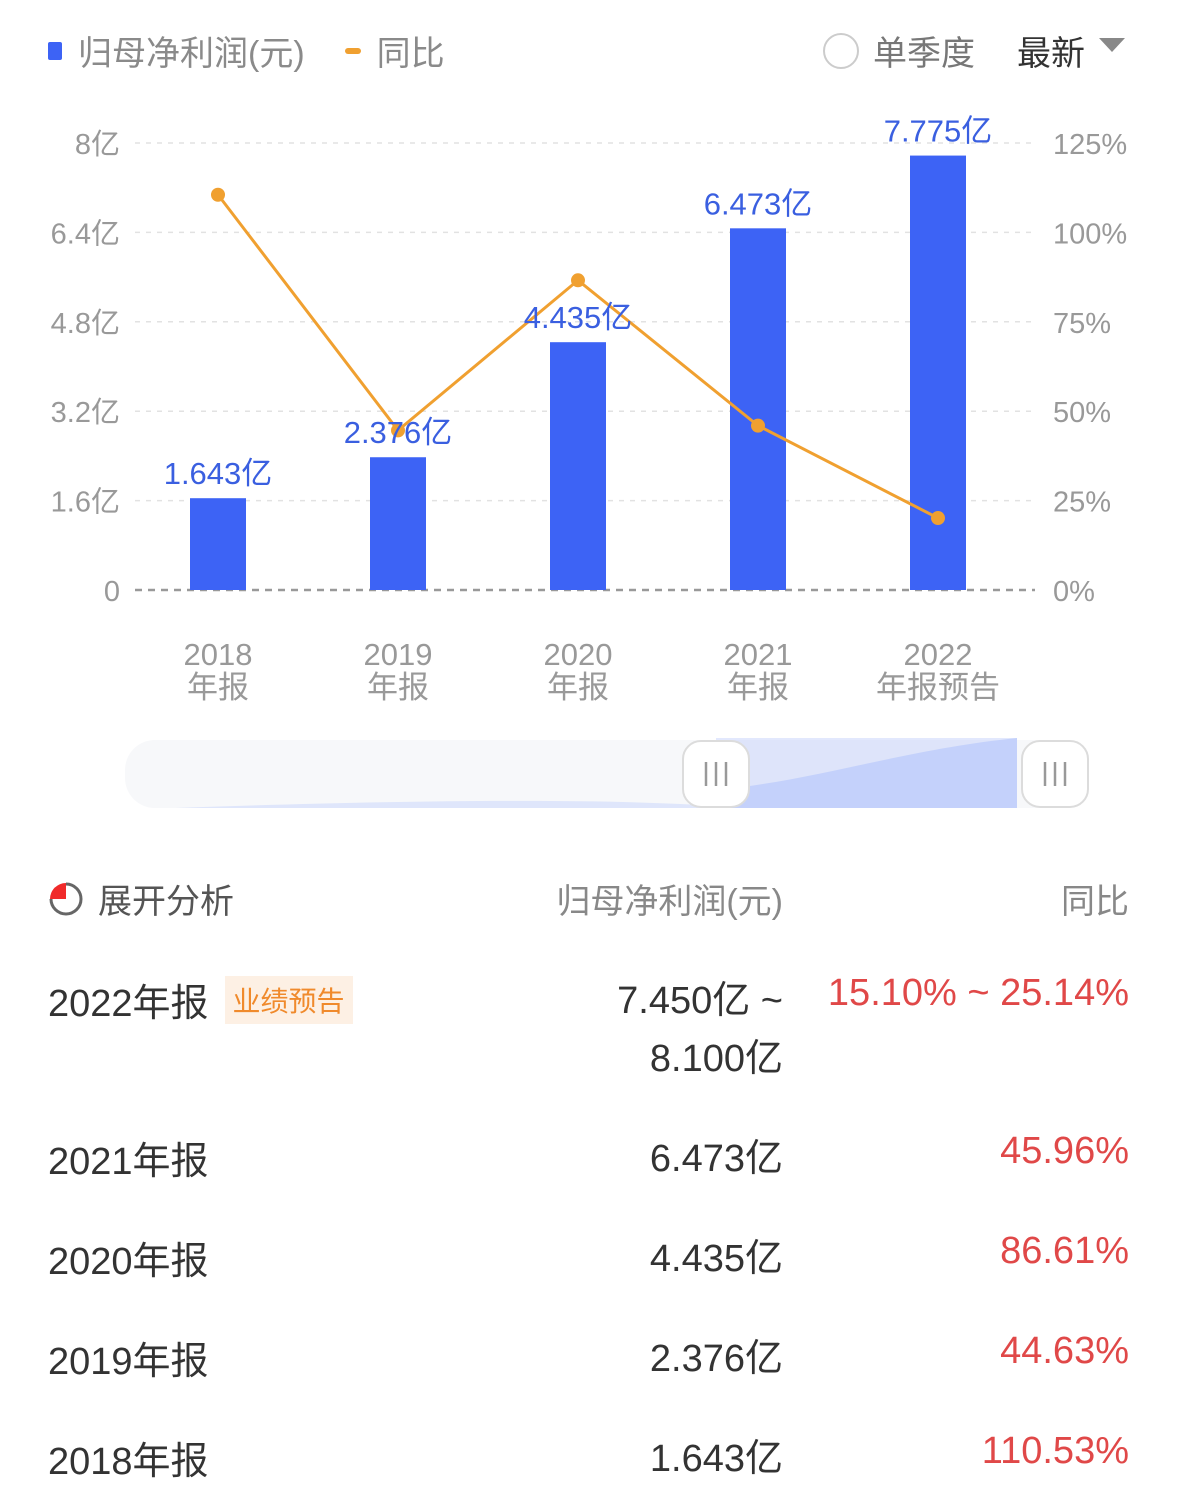  What do you see at coordinates (85, 502) in the screenshot?
I see `left-axis-tick: 1.6亿` at bounding box center [85, 502].